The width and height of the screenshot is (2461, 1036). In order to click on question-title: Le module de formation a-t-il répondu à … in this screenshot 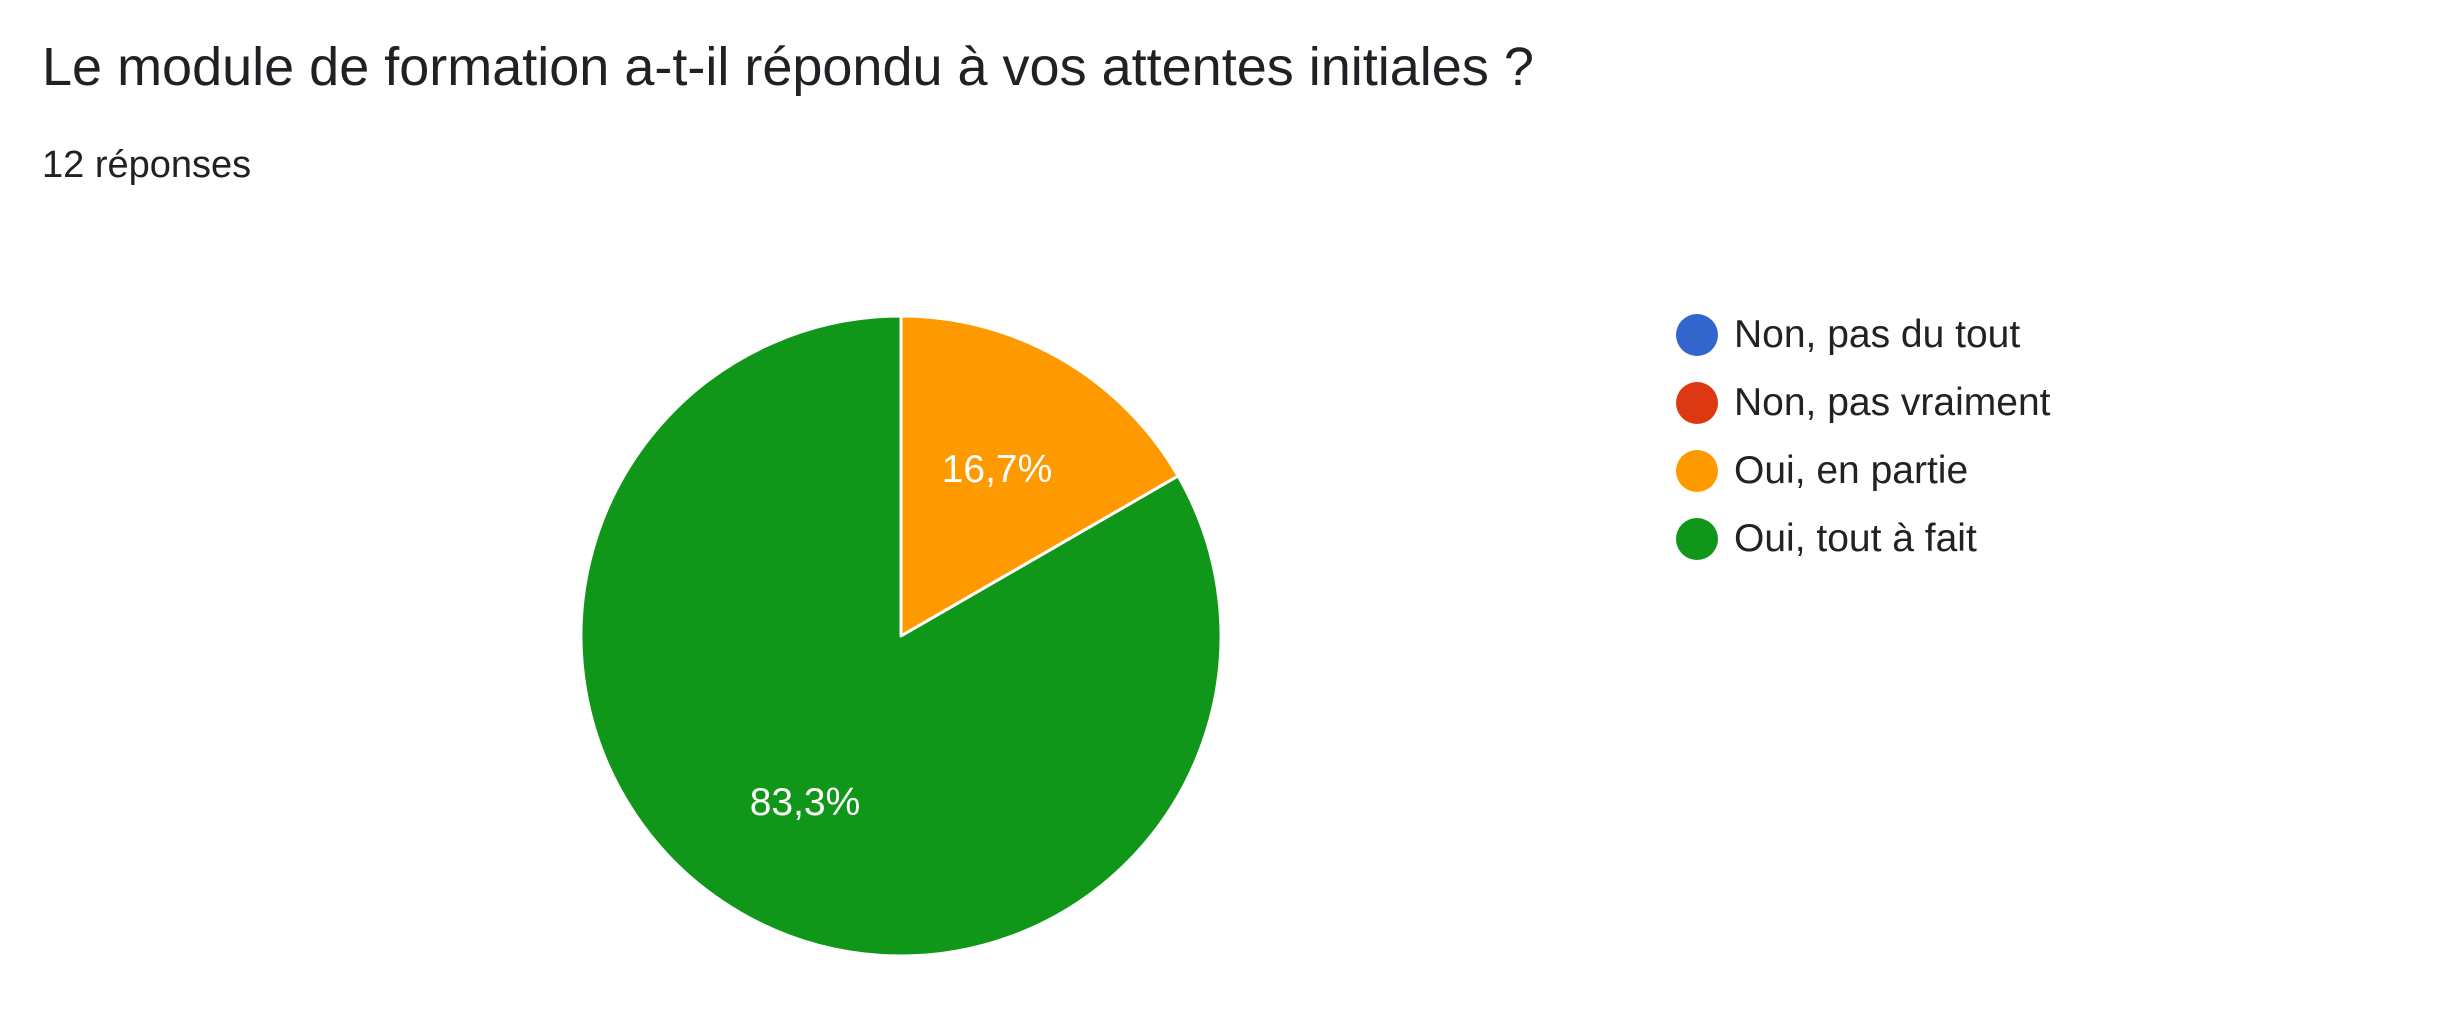, I will do `click(788, 67)`.